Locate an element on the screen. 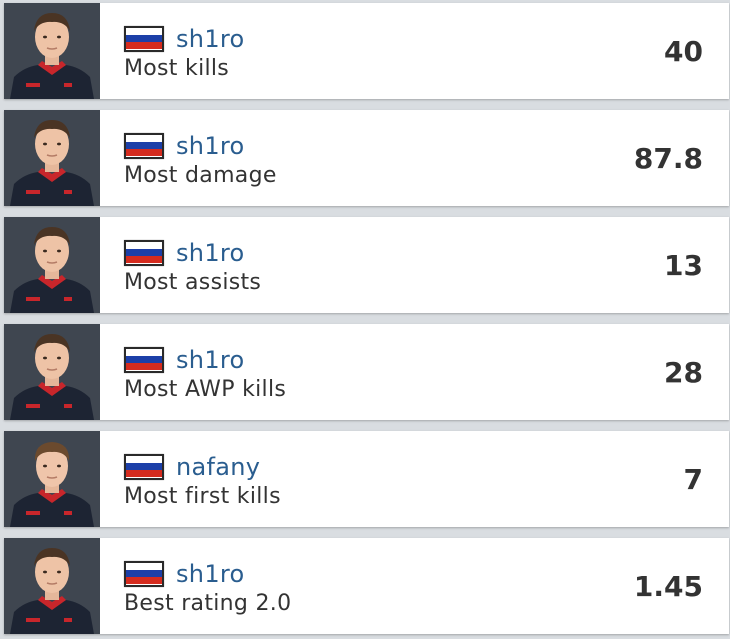 This screenshot has height=639, width=730. stat-row-most-awp-kills: sh1ro Most AWP kills 28 is located at coordinates (366, 372).